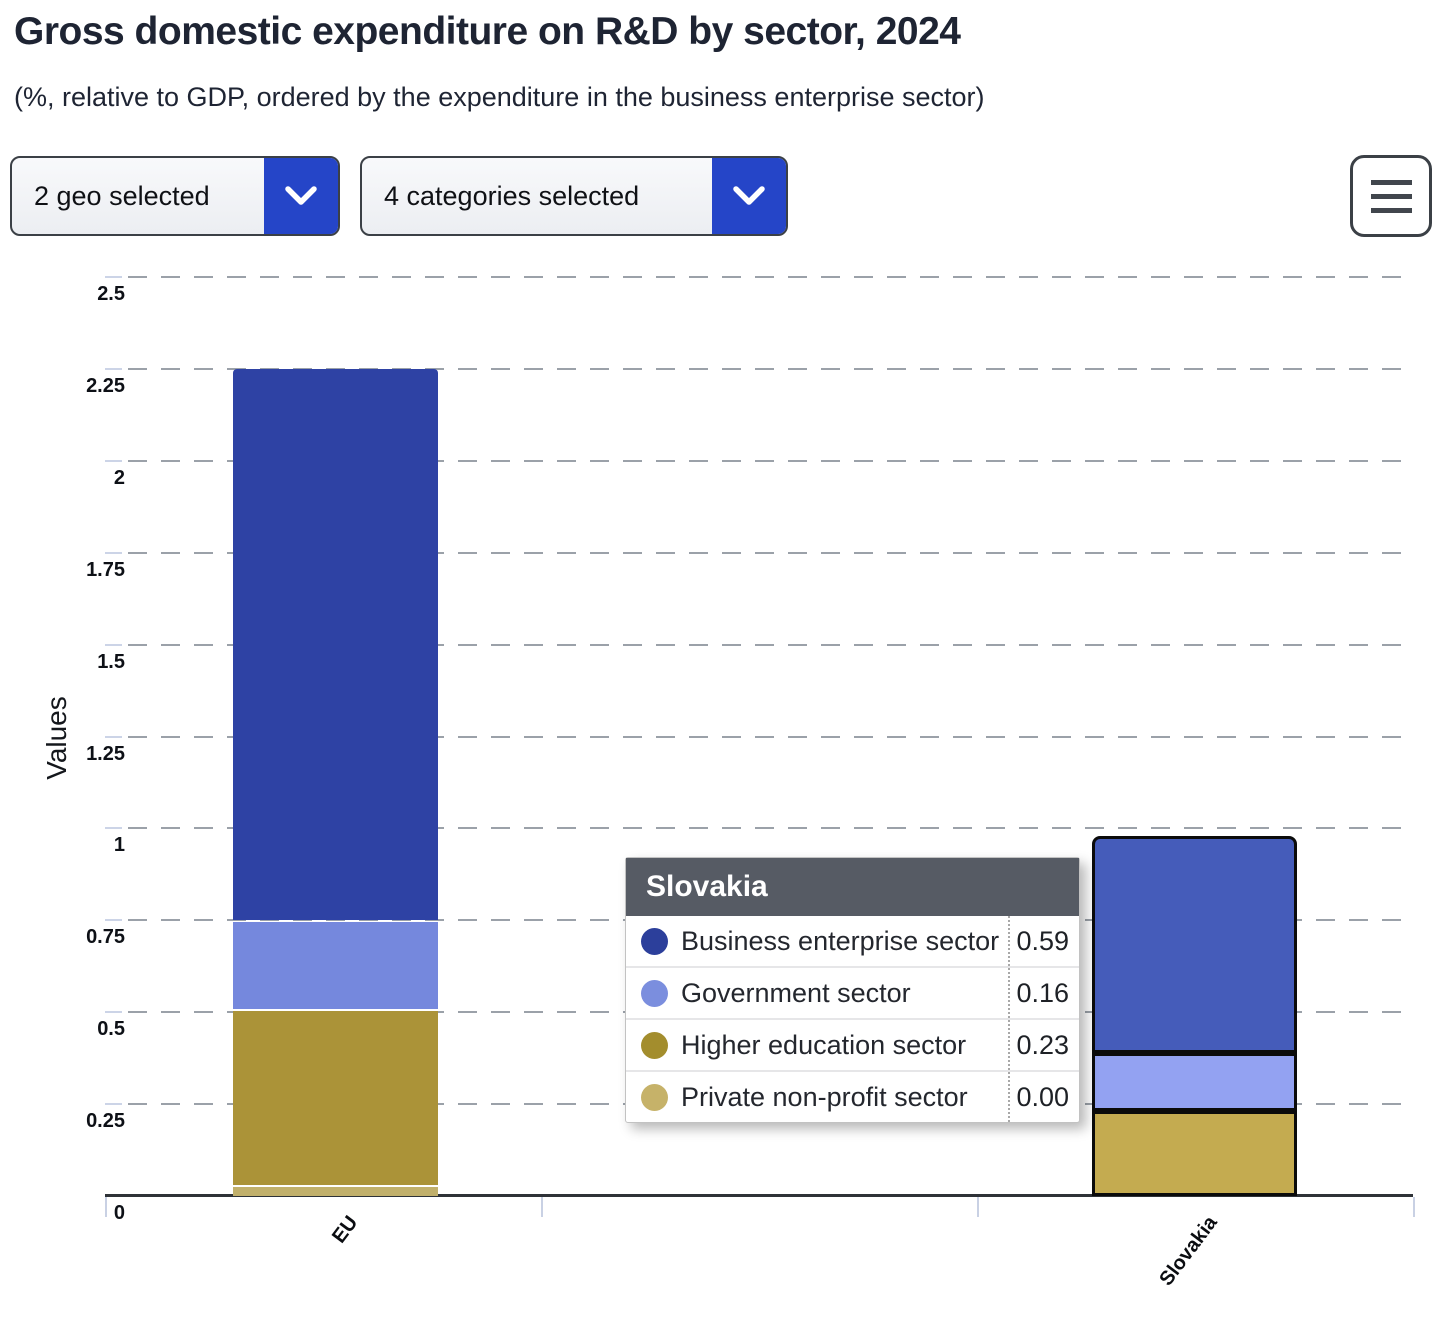 Image resolution: width=1439 pixels, height=1325 pixels. Describe the element at coordinates (119, 477) in the screenshot. I see `y-tick-label: 2` at that location.